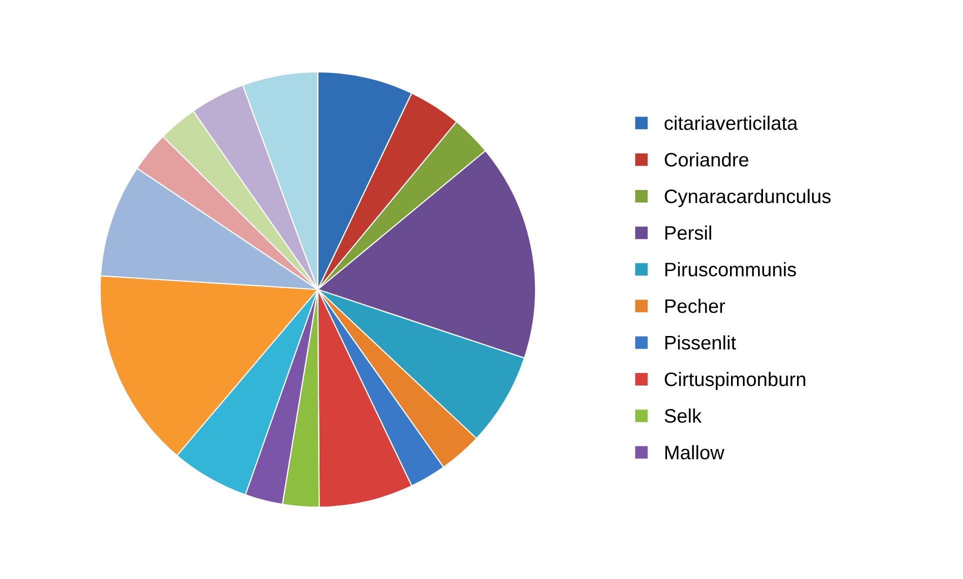 The width and height of the screenshot is (963, 579). What do you see at coordinates (700, 342) in the screenshot?
I see `legend-label: Pissenlit` at bounding box center [700, 342].